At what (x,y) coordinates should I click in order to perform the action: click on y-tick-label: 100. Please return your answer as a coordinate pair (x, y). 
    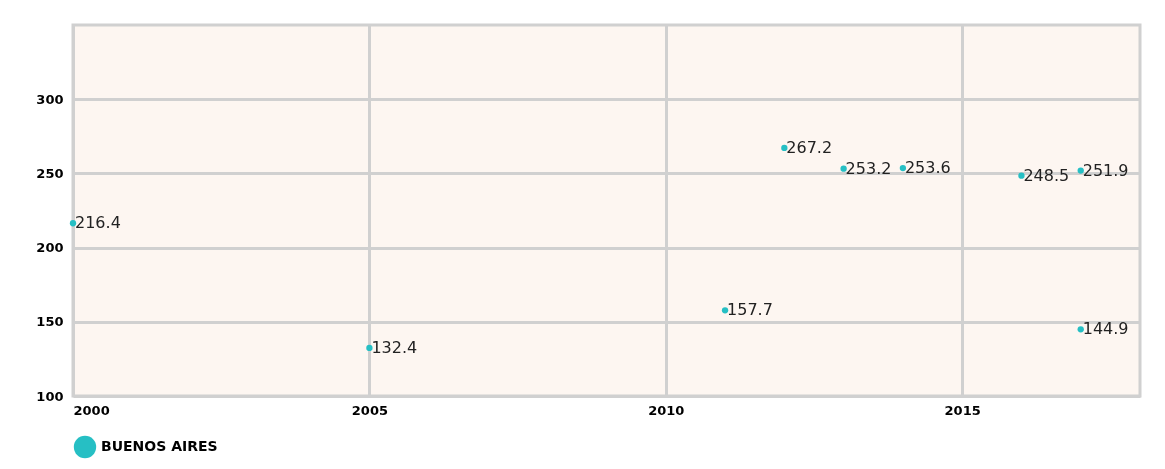
    Looking at the image, I should click on (50, 396).